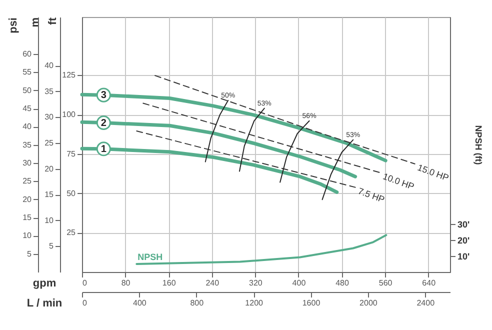  Describe the element at coordinates (49, 220) in the screenshot. I see `y3-tick-label: 10` at that location.